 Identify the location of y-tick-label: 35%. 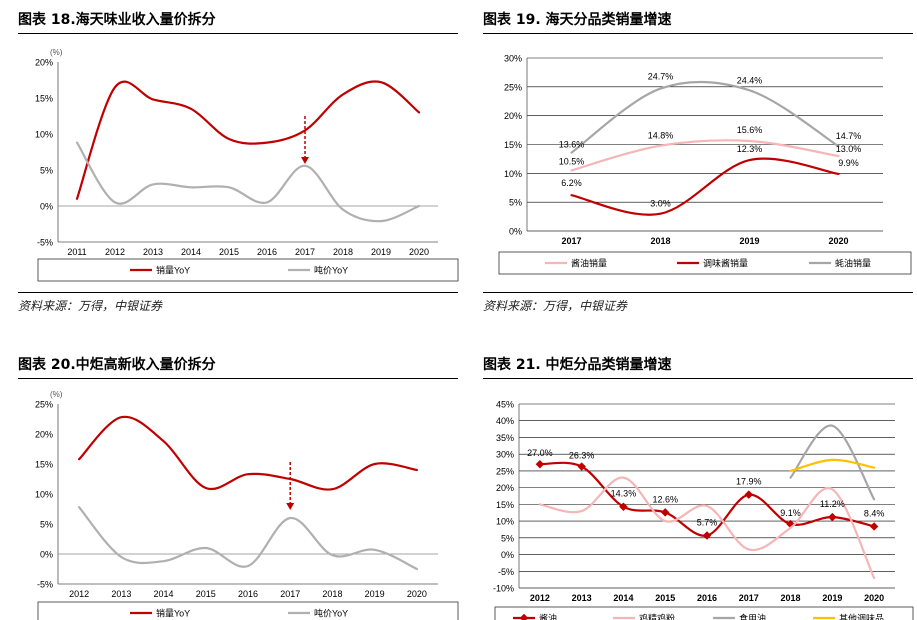
(505, 438).